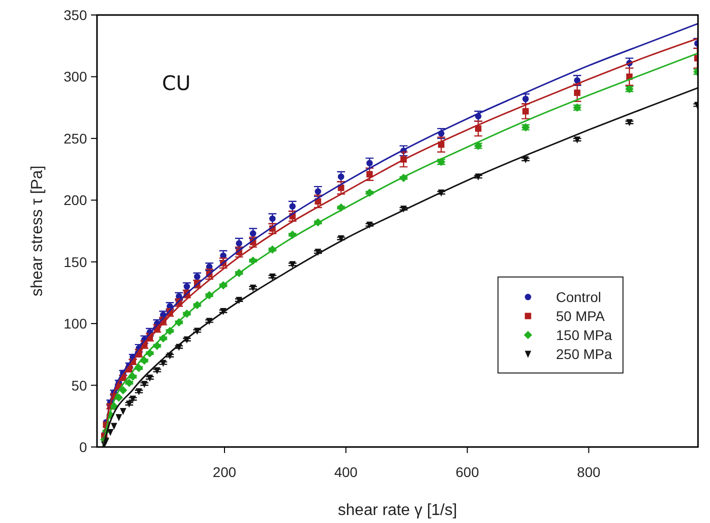 The width and height of the screenshot is (710, 523). Describe the element at coordinates (76, 138) in the screenshot. I see `y-tick-label: 250` at that location.